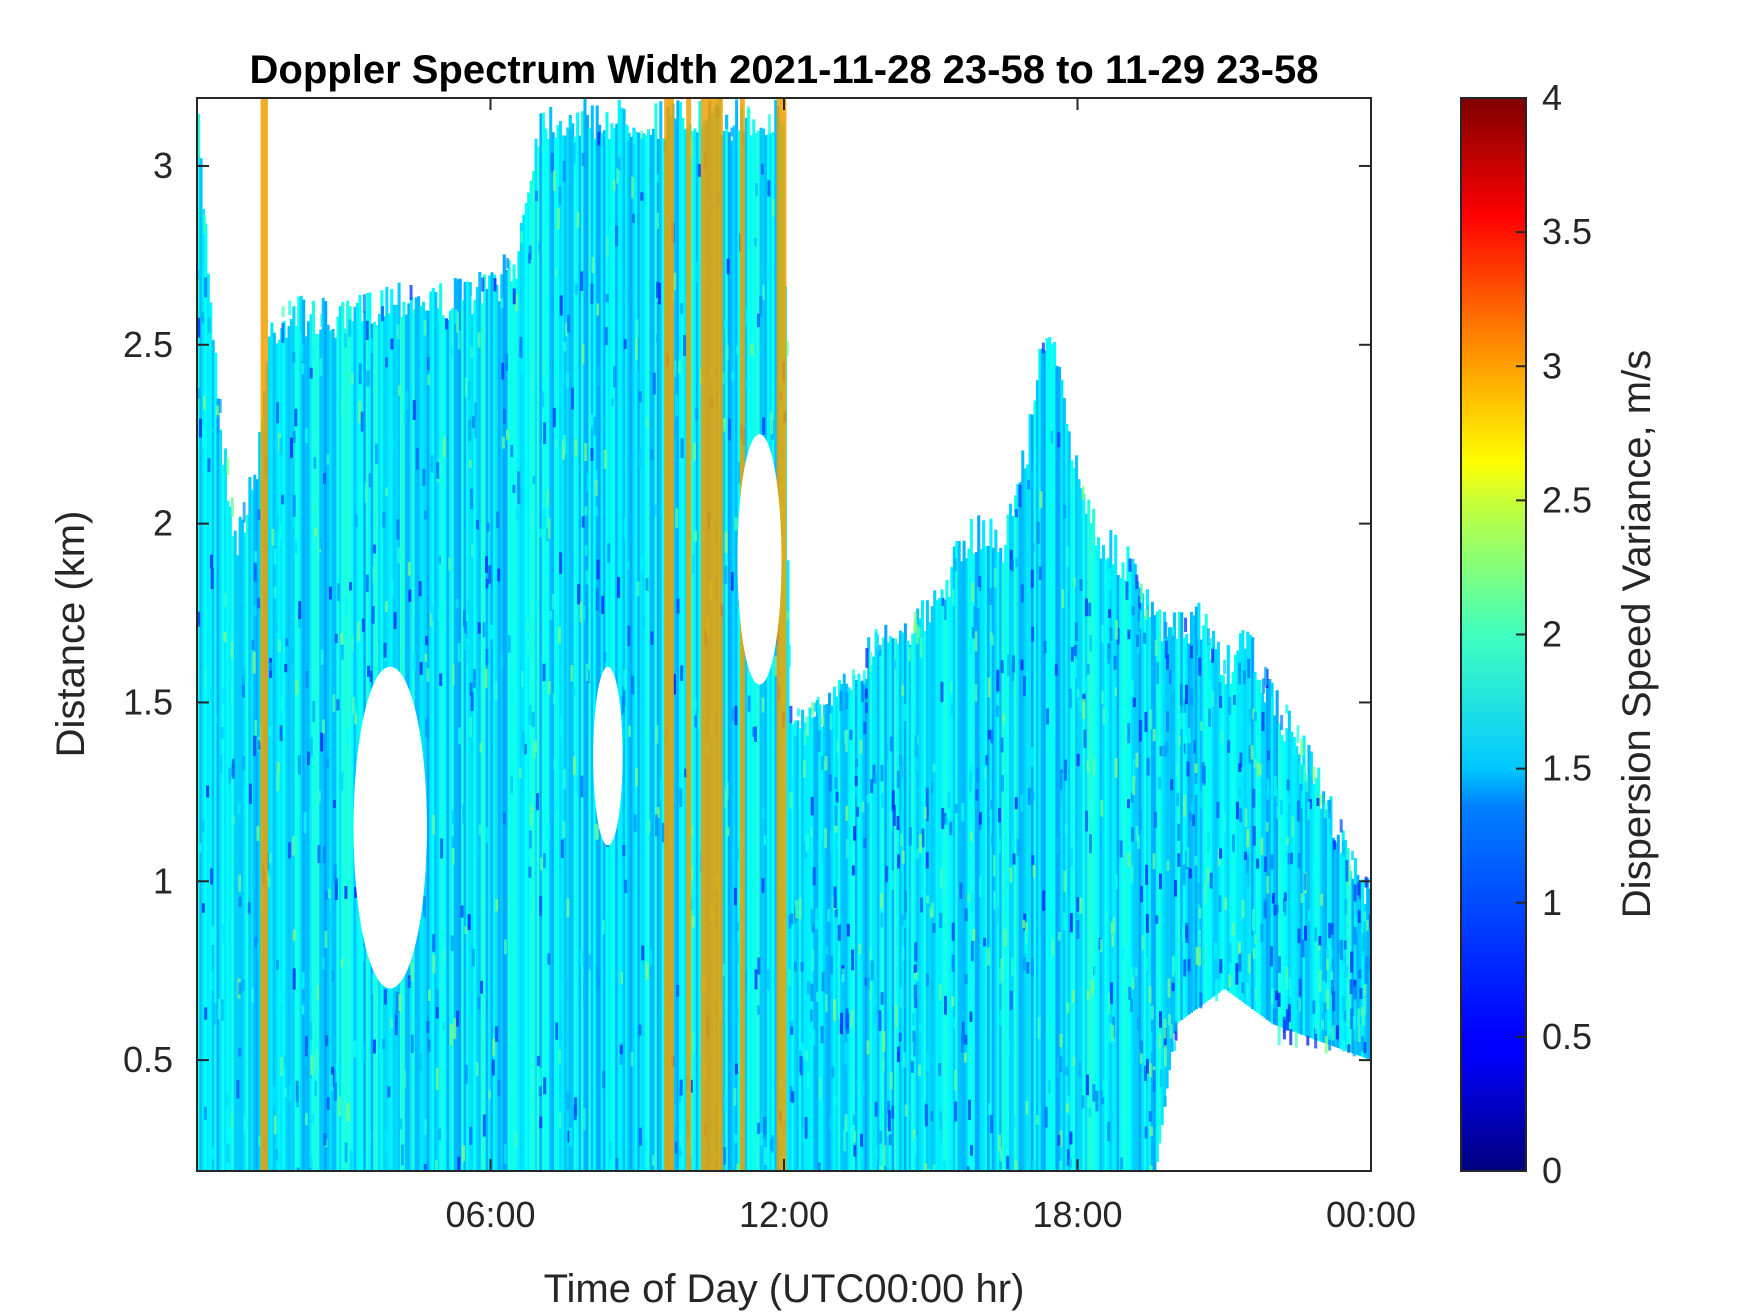 Image resolution: width=1750 pixels, height=1313 pixels. I want to click on colorbar-ticks: 00.511.522.533.54, so click(1554, 634).